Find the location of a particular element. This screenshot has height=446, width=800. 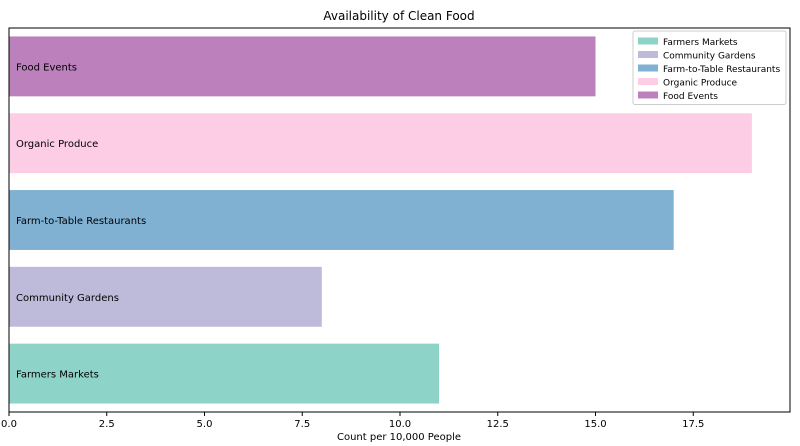

x-tick-label: 2.5 is located at coordinates (107, 424).